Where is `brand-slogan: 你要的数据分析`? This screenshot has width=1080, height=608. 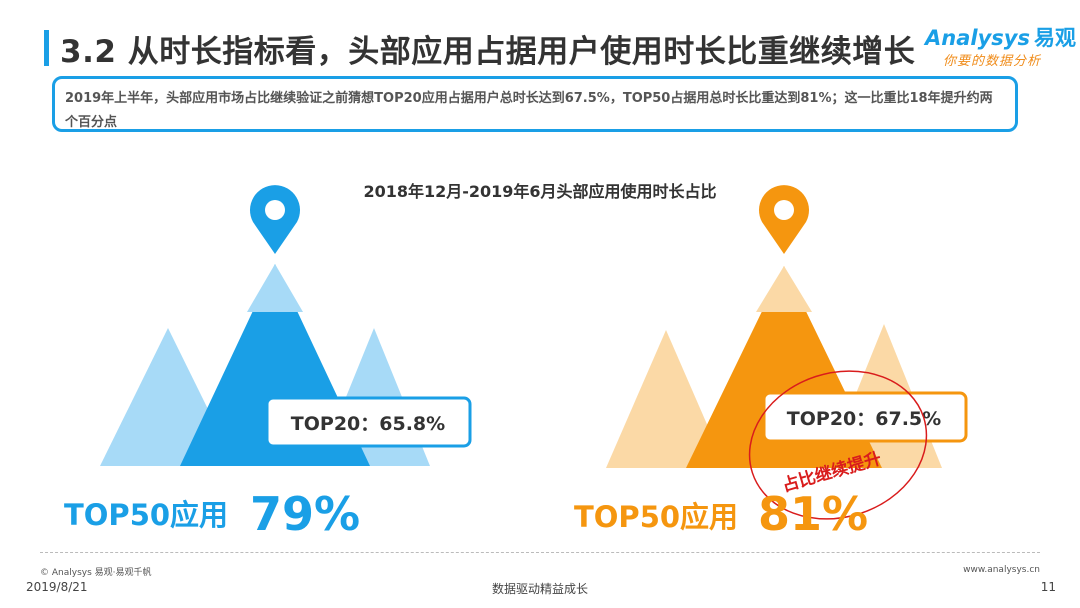
brand-slogan: 你要的数据分析 is located at coordinates (992, 61).